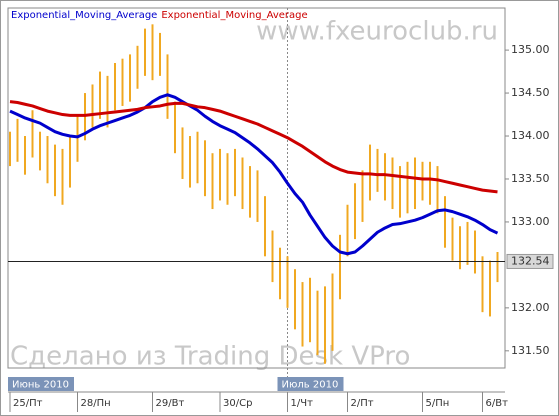 This screenshot has width=559, height=416. I want to click on y-tick-label: 132.00, so click(530, 307).